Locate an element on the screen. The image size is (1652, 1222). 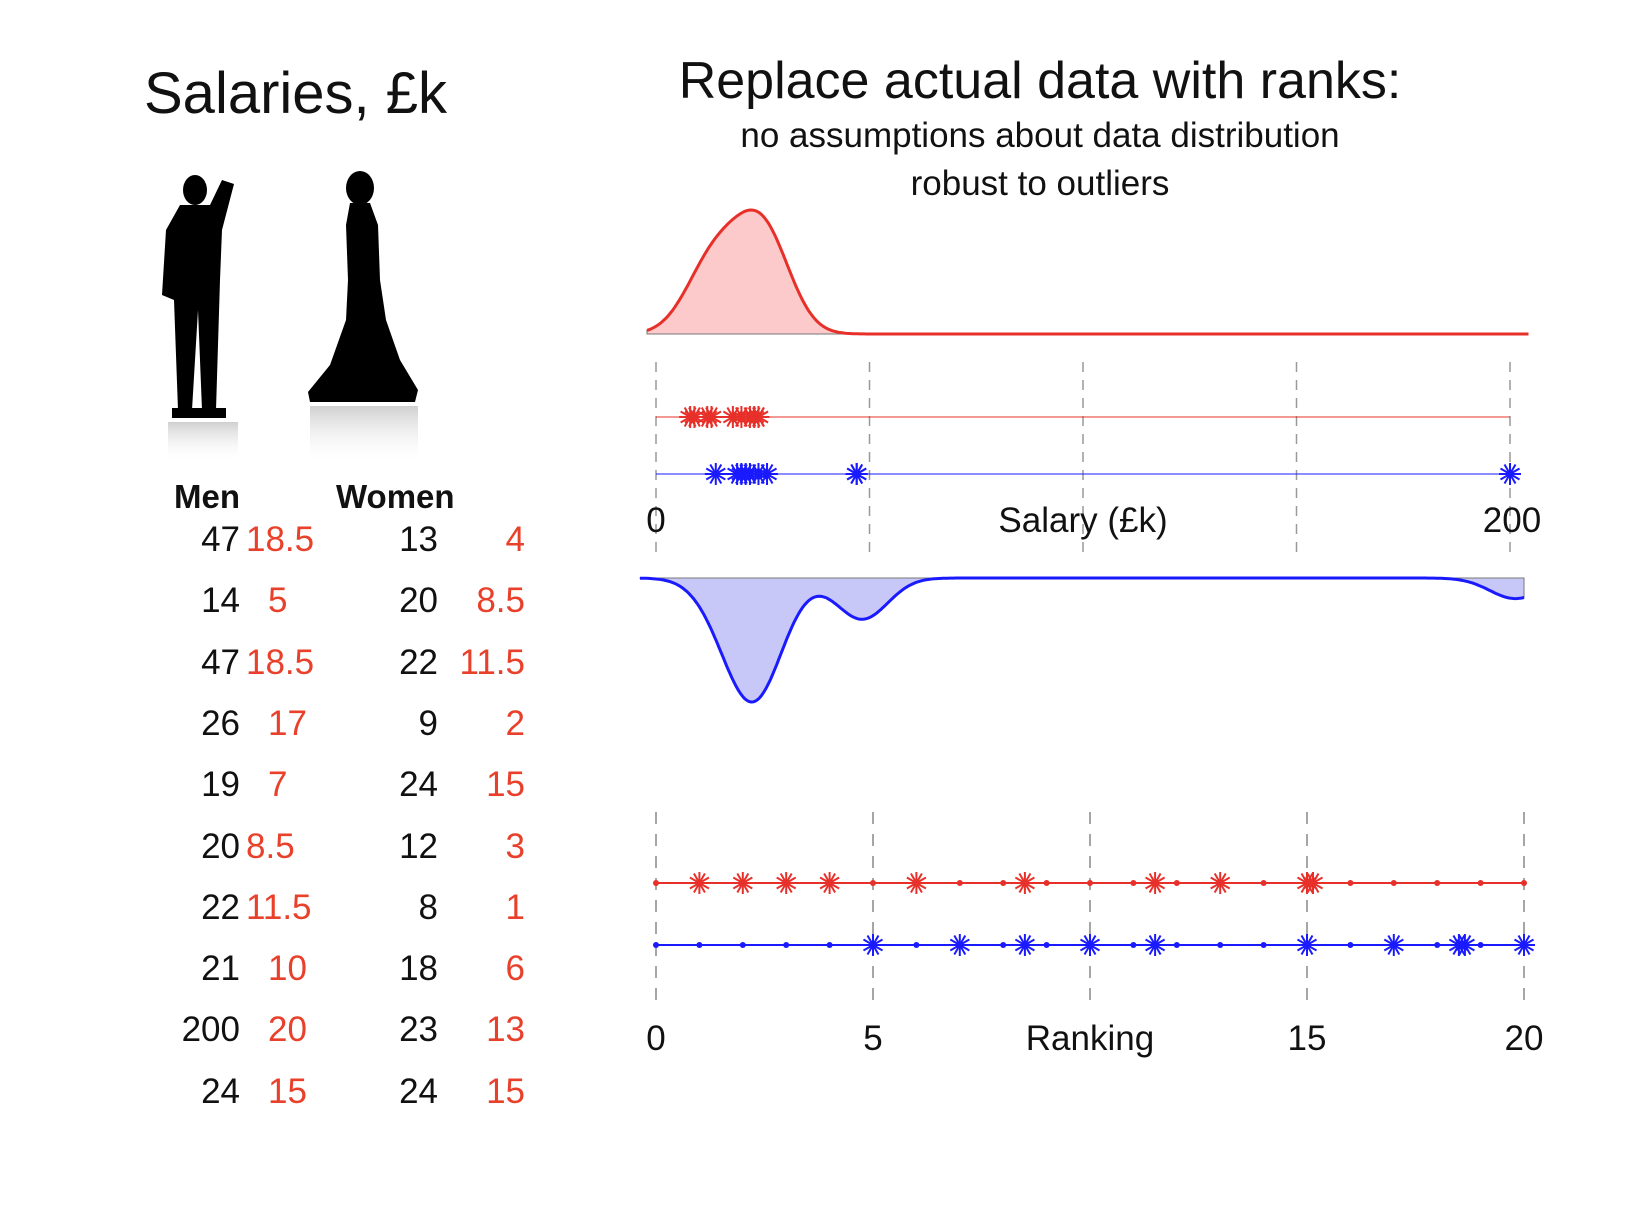
men-density-curve is located at coordinates (1082, 640).